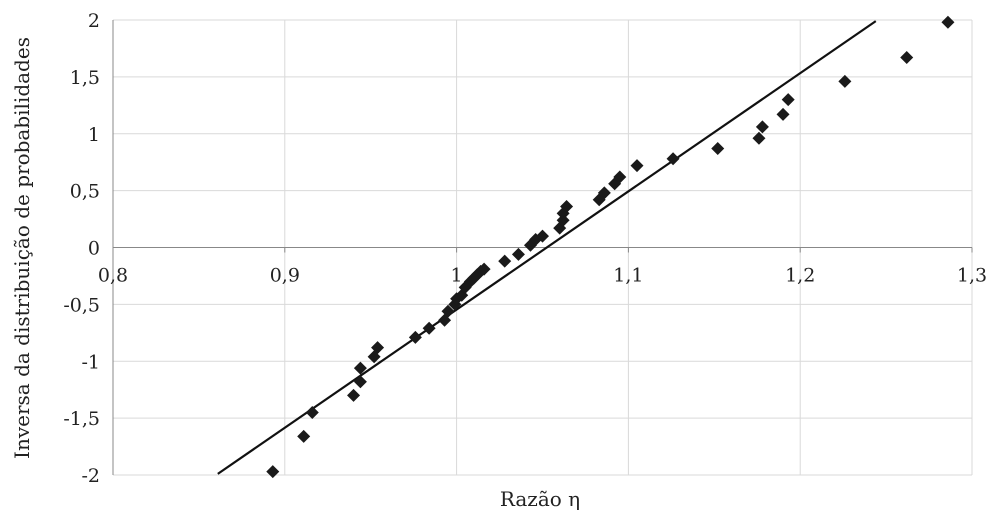 This screenshot has width=995, height=516. I want to click on y-tick-label: -1, so click(90, 362).